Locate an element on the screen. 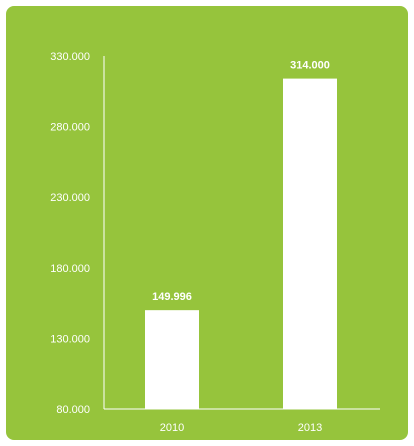  category-labels: 2010 2013 is located at coordinates (241, 428).